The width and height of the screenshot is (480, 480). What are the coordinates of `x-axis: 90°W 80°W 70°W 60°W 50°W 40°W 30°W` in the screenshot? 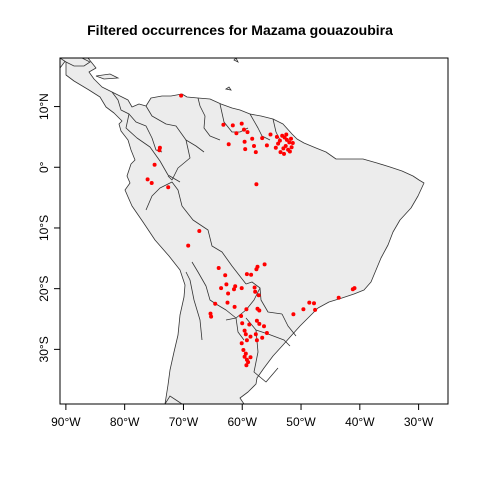 It's located at (242, 416).